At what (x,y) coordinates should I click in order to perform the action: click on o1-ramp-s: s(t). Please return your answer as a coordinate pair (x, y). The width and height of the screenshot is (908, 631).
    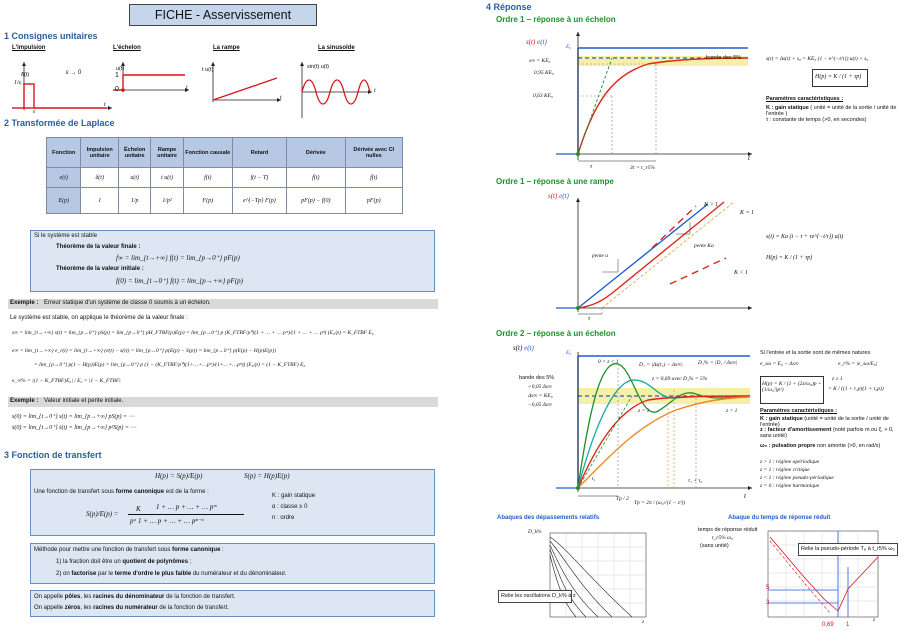
    Looking at the image, I should click on (553, 196).